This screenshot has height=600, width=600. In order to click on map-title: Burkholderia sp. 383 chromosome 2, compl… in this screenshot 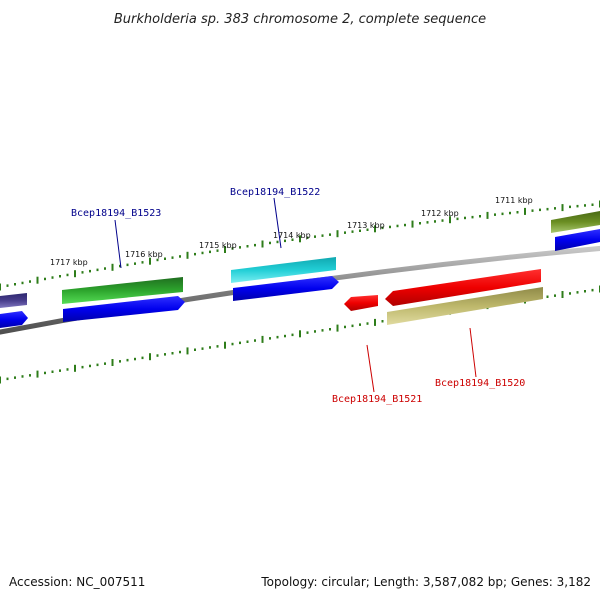, I will do `click(300, 19)`.